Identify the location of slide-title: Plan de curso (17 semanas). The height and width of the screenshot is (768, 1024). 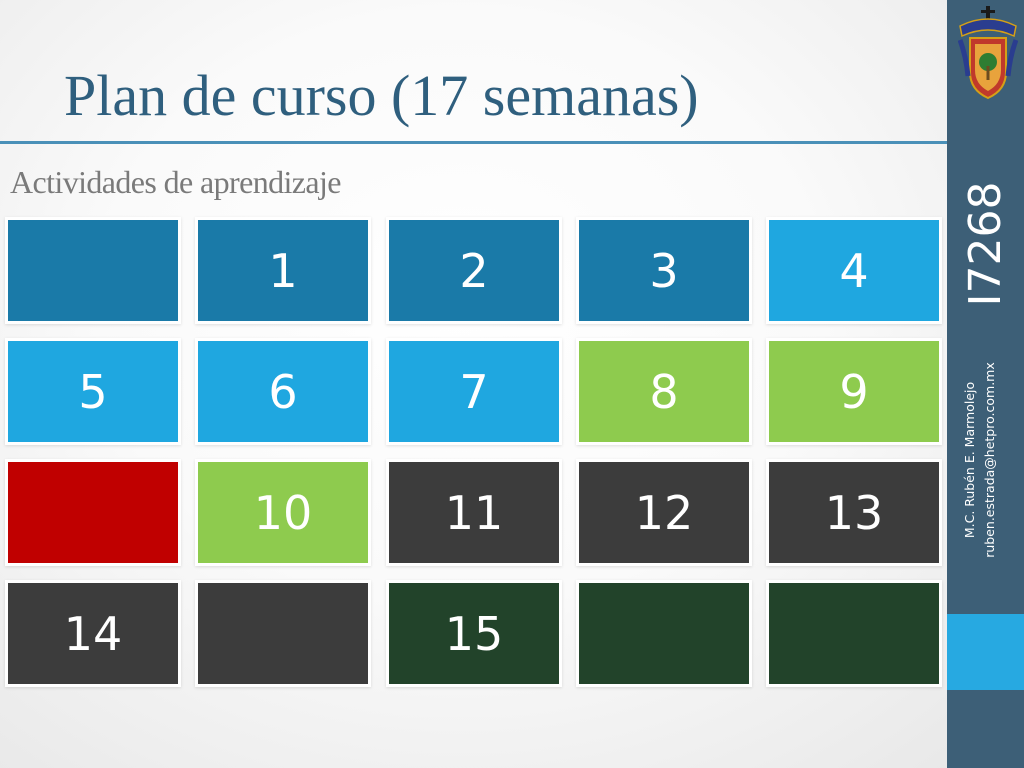
(381, 95).